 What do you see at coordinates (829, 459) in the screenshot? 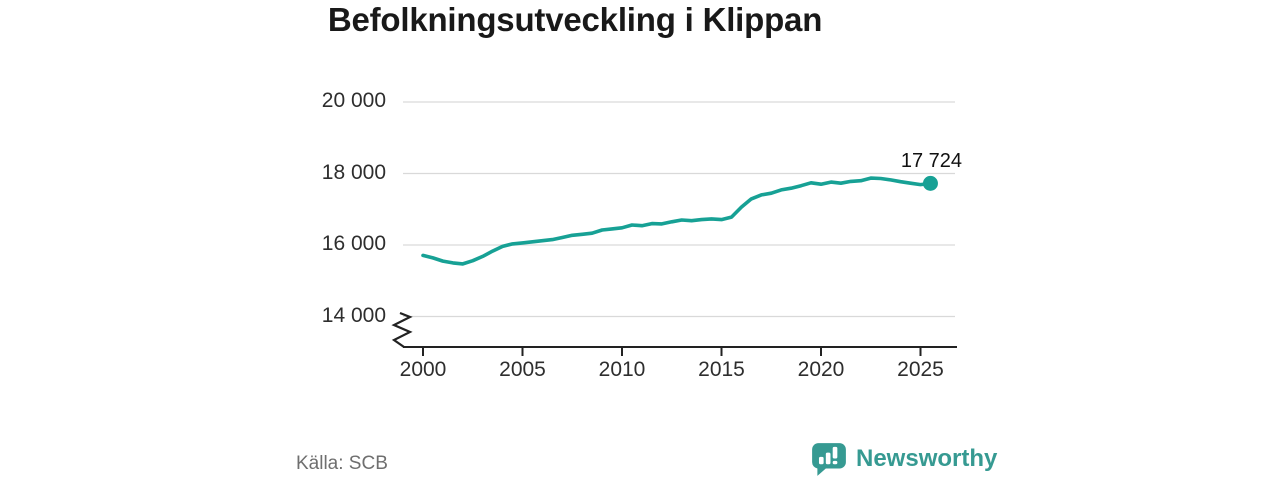
I see `newsworthy-bubble-chart-icon` at bounding box center [829, 459].